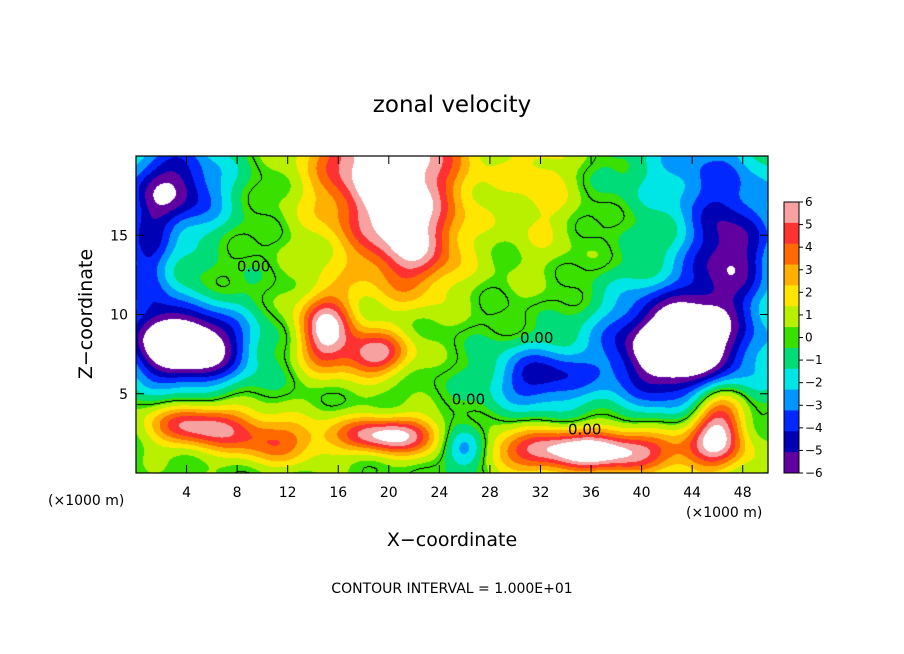  What do you see at coordinates (814, 428) in the screenshot?
I see `colorbar-tick-label: −4` at bounding box center [814, 428].